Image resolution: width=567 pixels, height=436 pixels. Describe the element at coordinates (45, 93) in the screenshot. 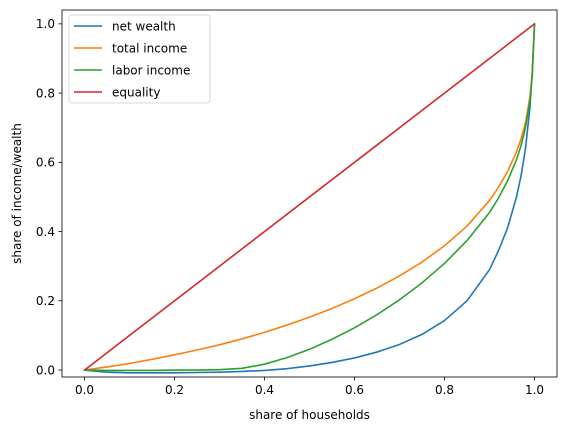

I see `y-tick-label: 0.8` at that location.